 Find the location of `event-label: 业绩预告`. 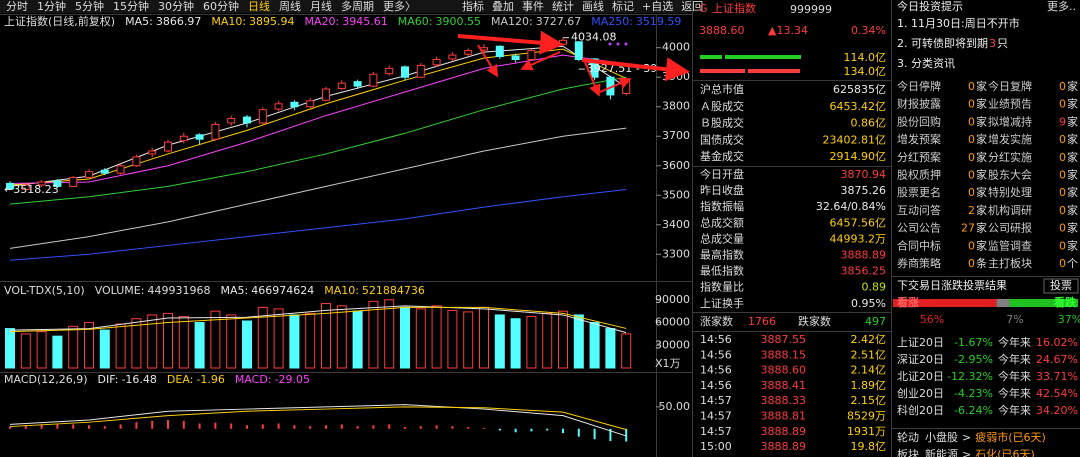

event-label: 业绩预告 is located at coordinates (1010, 104).